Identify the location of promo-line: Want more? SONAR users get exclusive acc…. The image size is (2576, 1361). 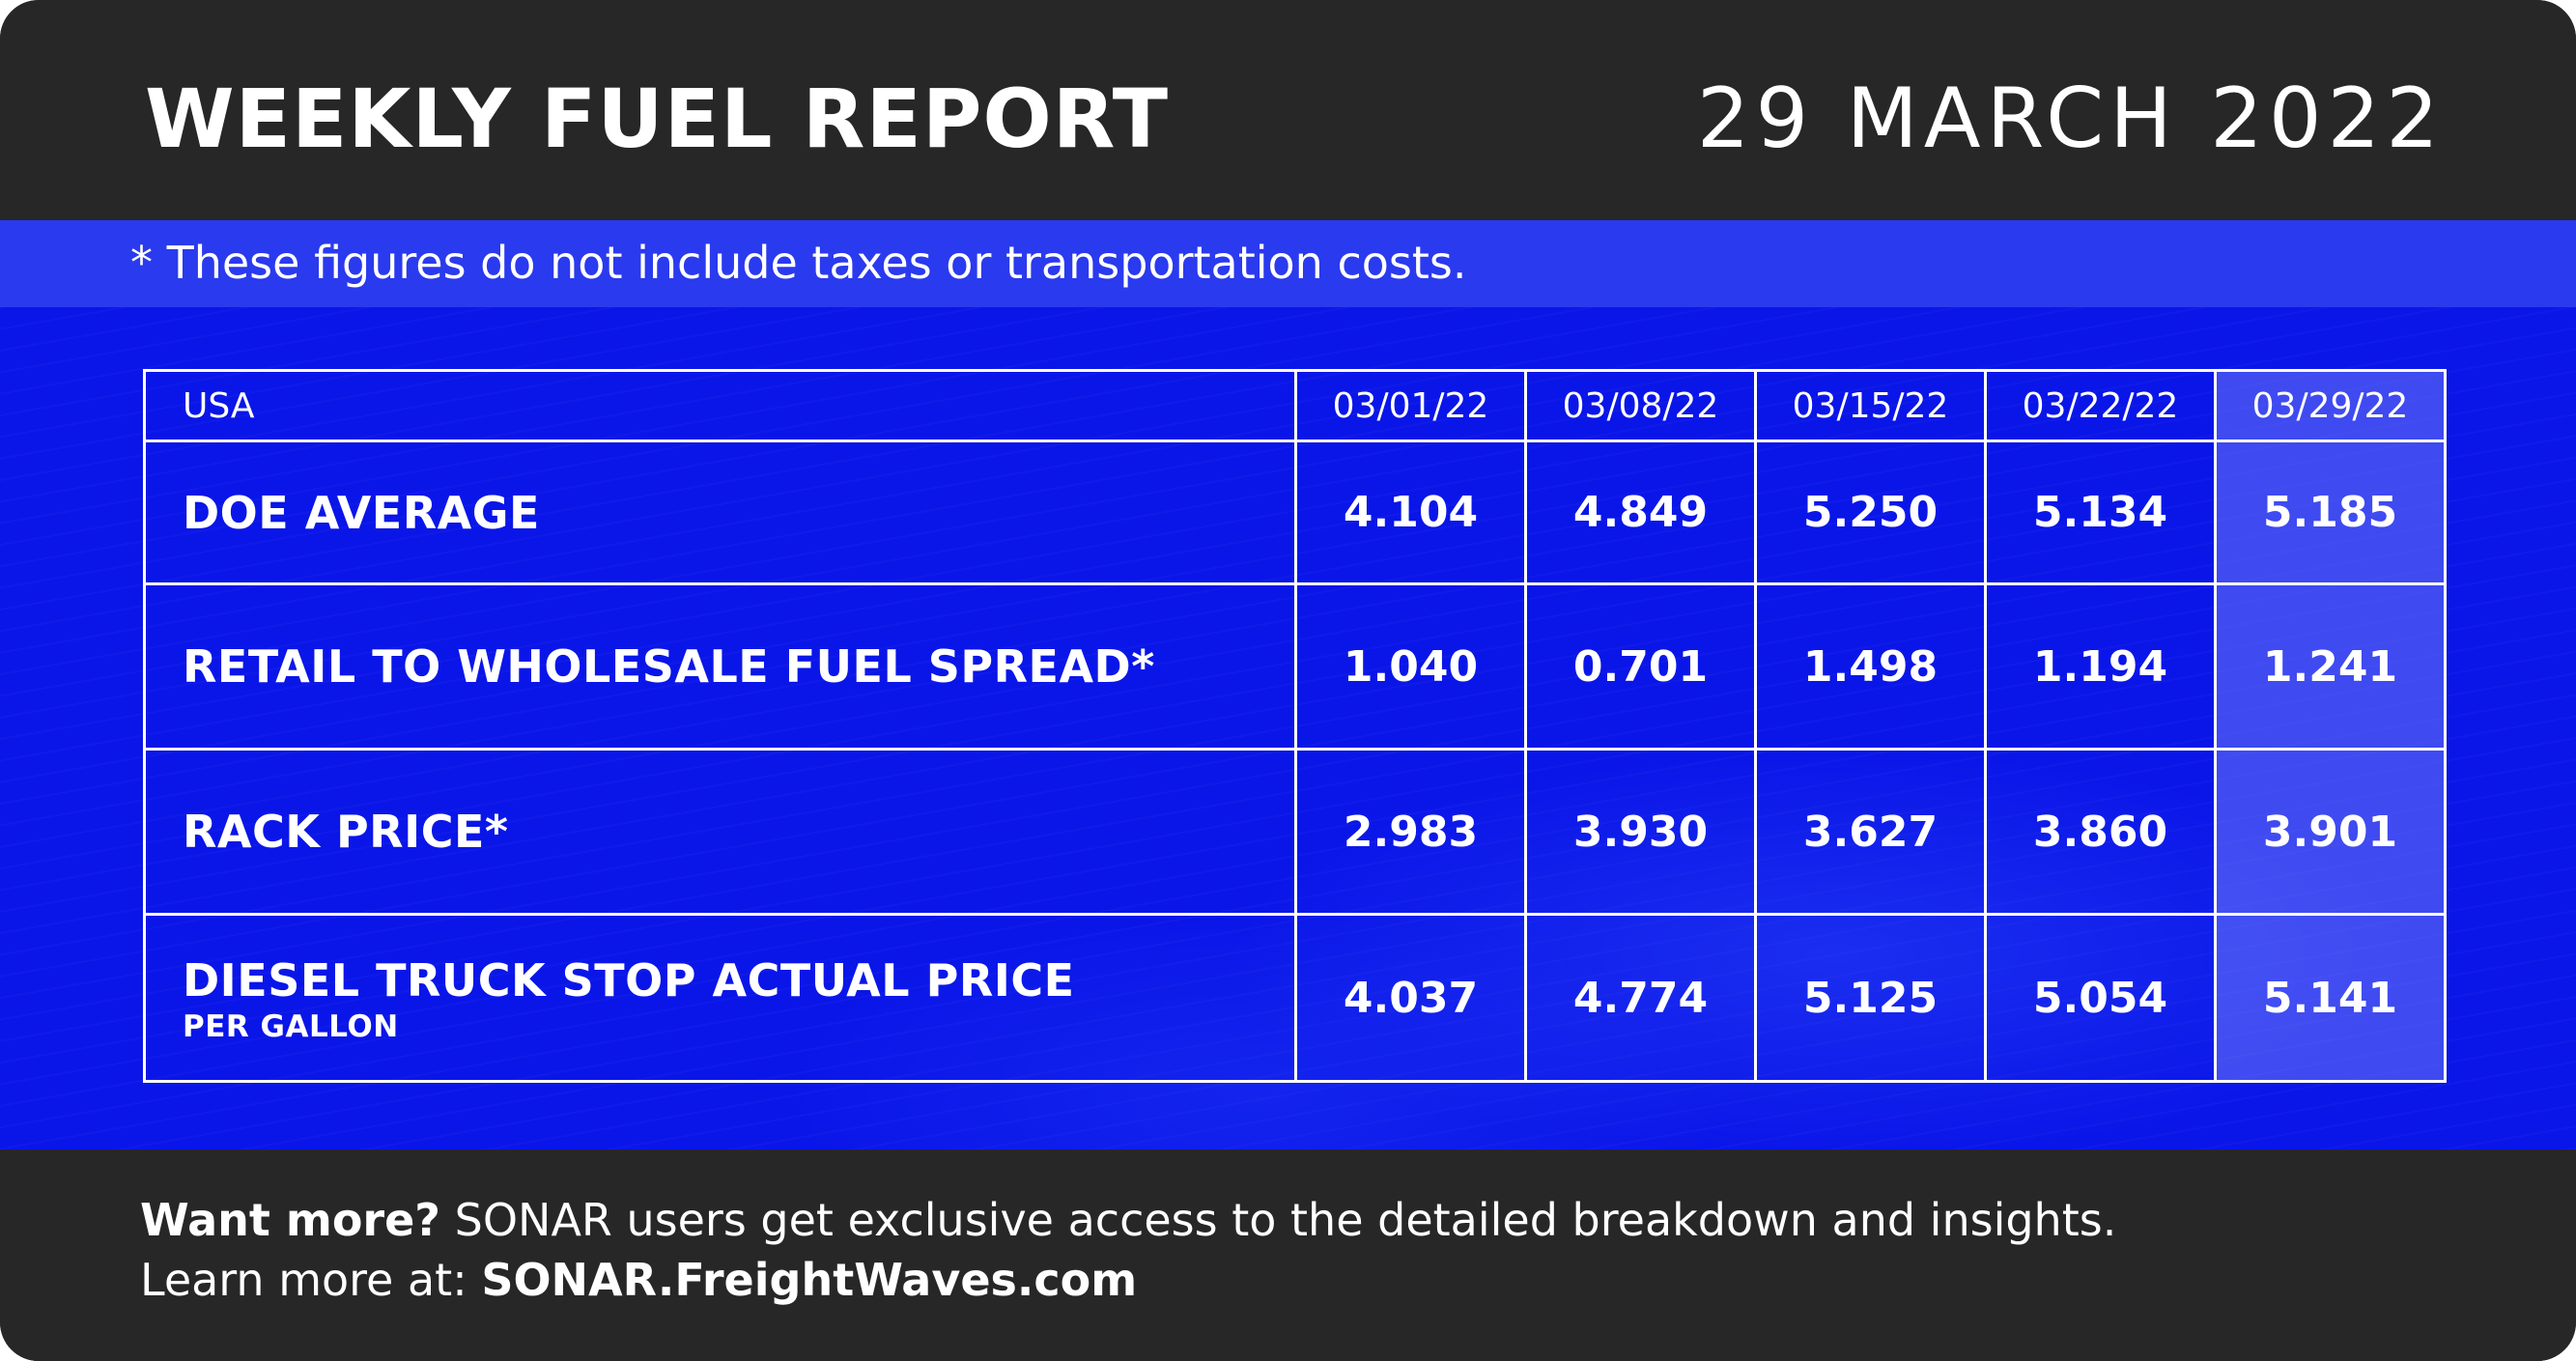
(1128, 1220).